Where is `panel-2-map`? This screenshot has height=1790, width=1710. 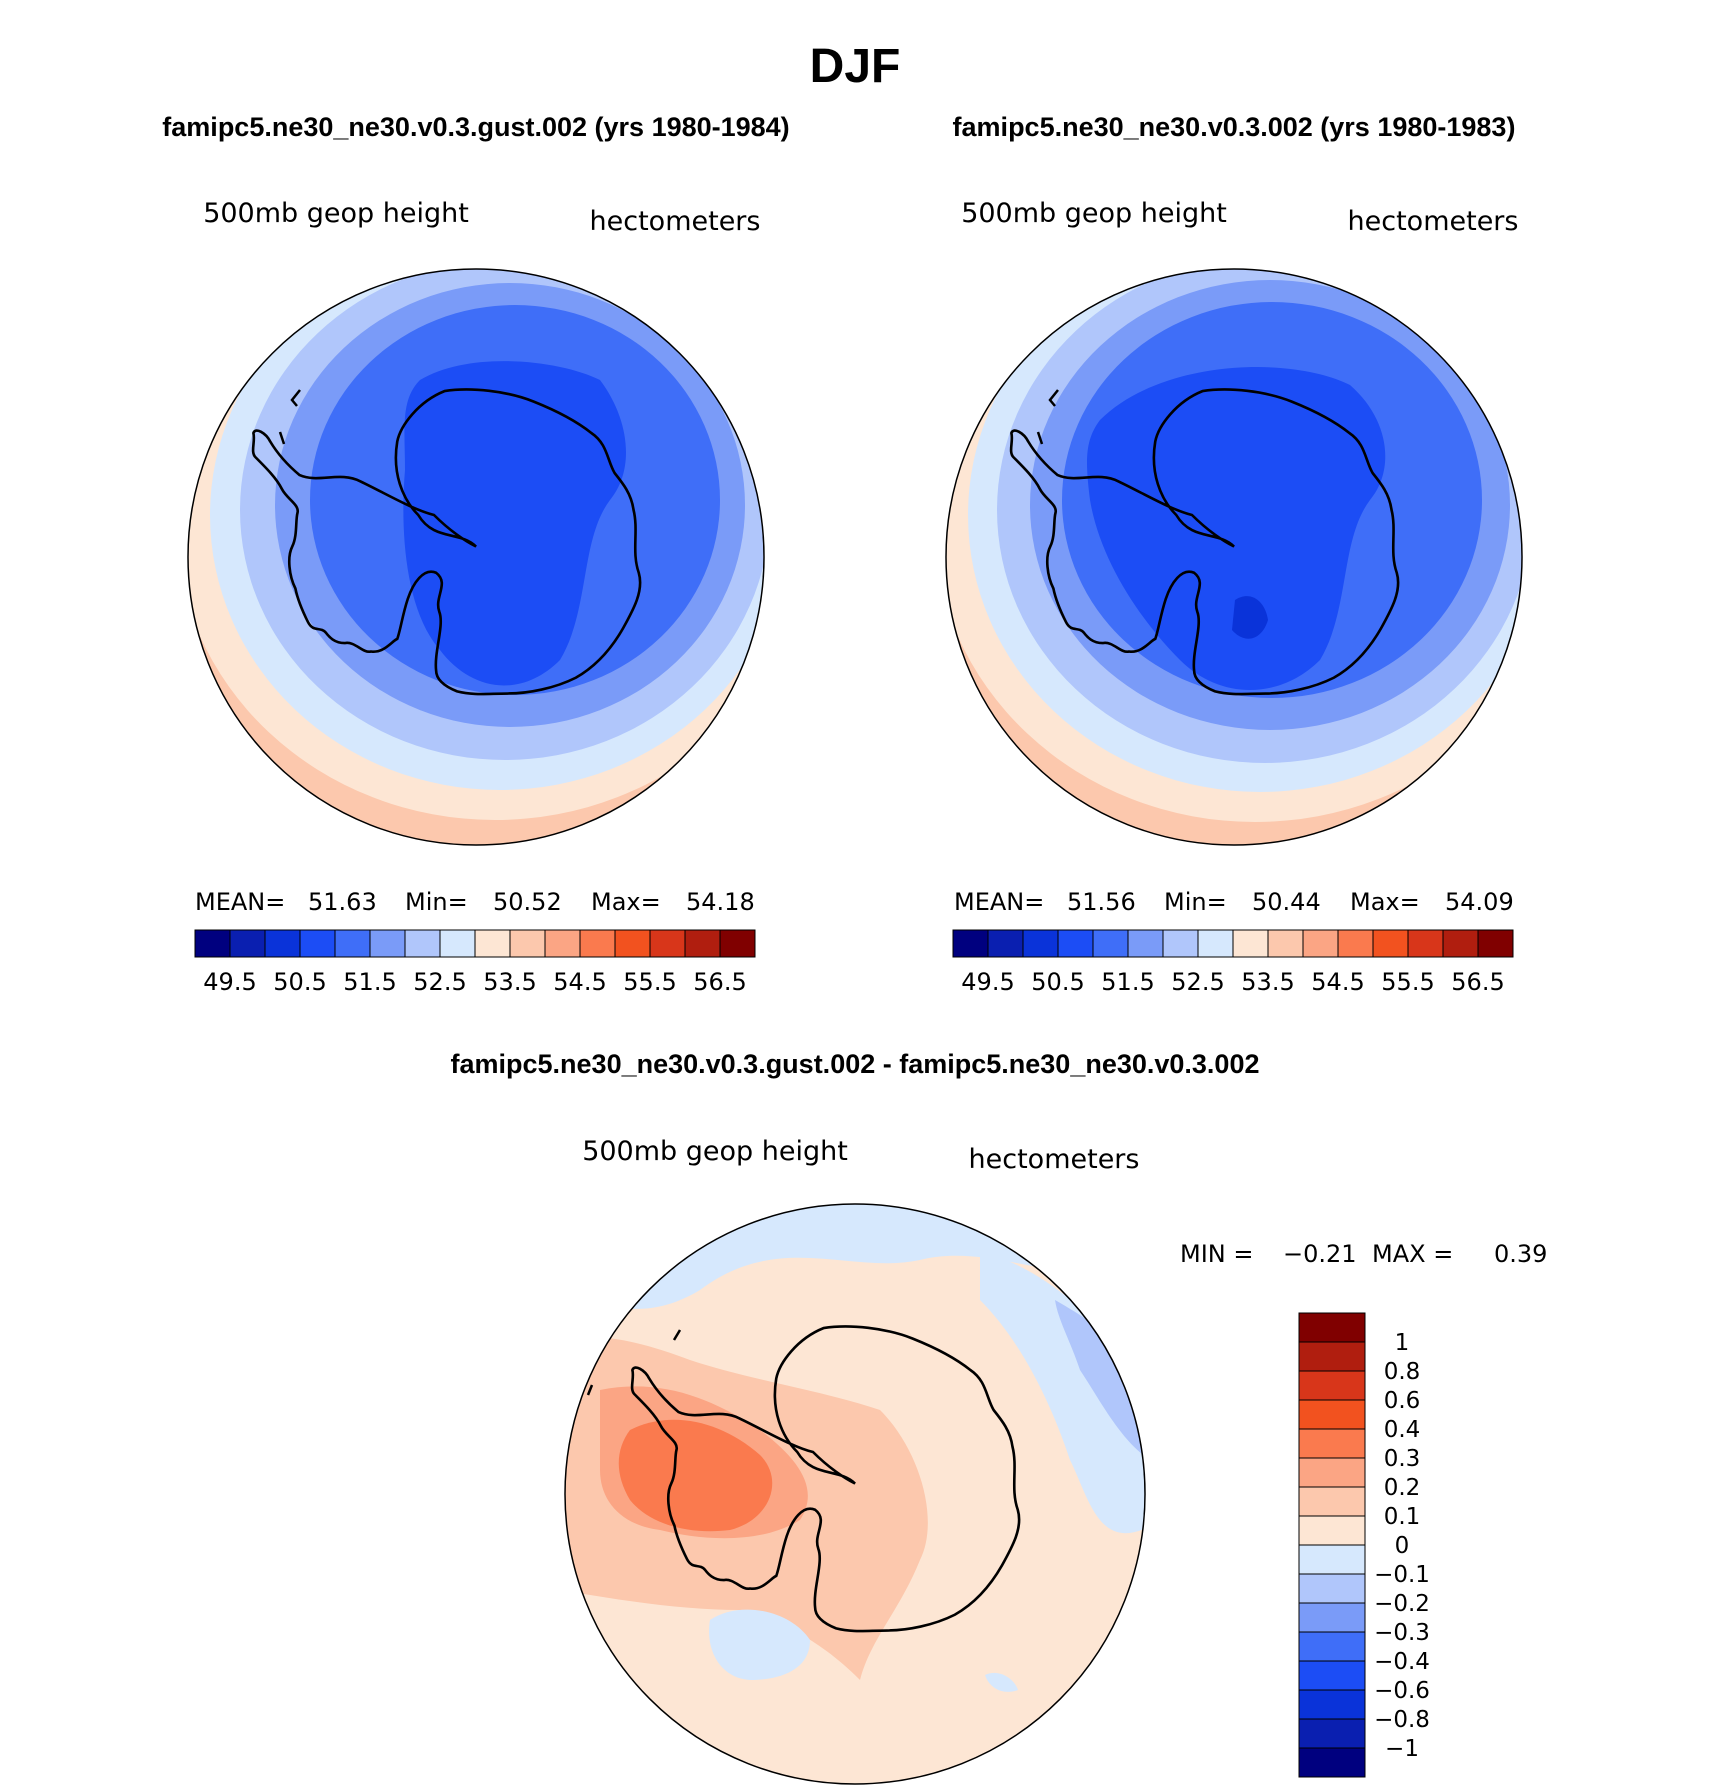 panel-2-map is located at coordinates (1234, 557).